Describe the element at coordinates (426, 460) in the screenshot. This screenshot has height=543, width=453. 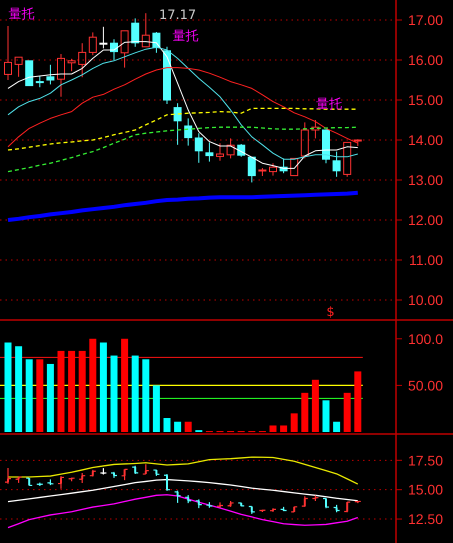
I see `y-tick-label: 17.50` at that location.